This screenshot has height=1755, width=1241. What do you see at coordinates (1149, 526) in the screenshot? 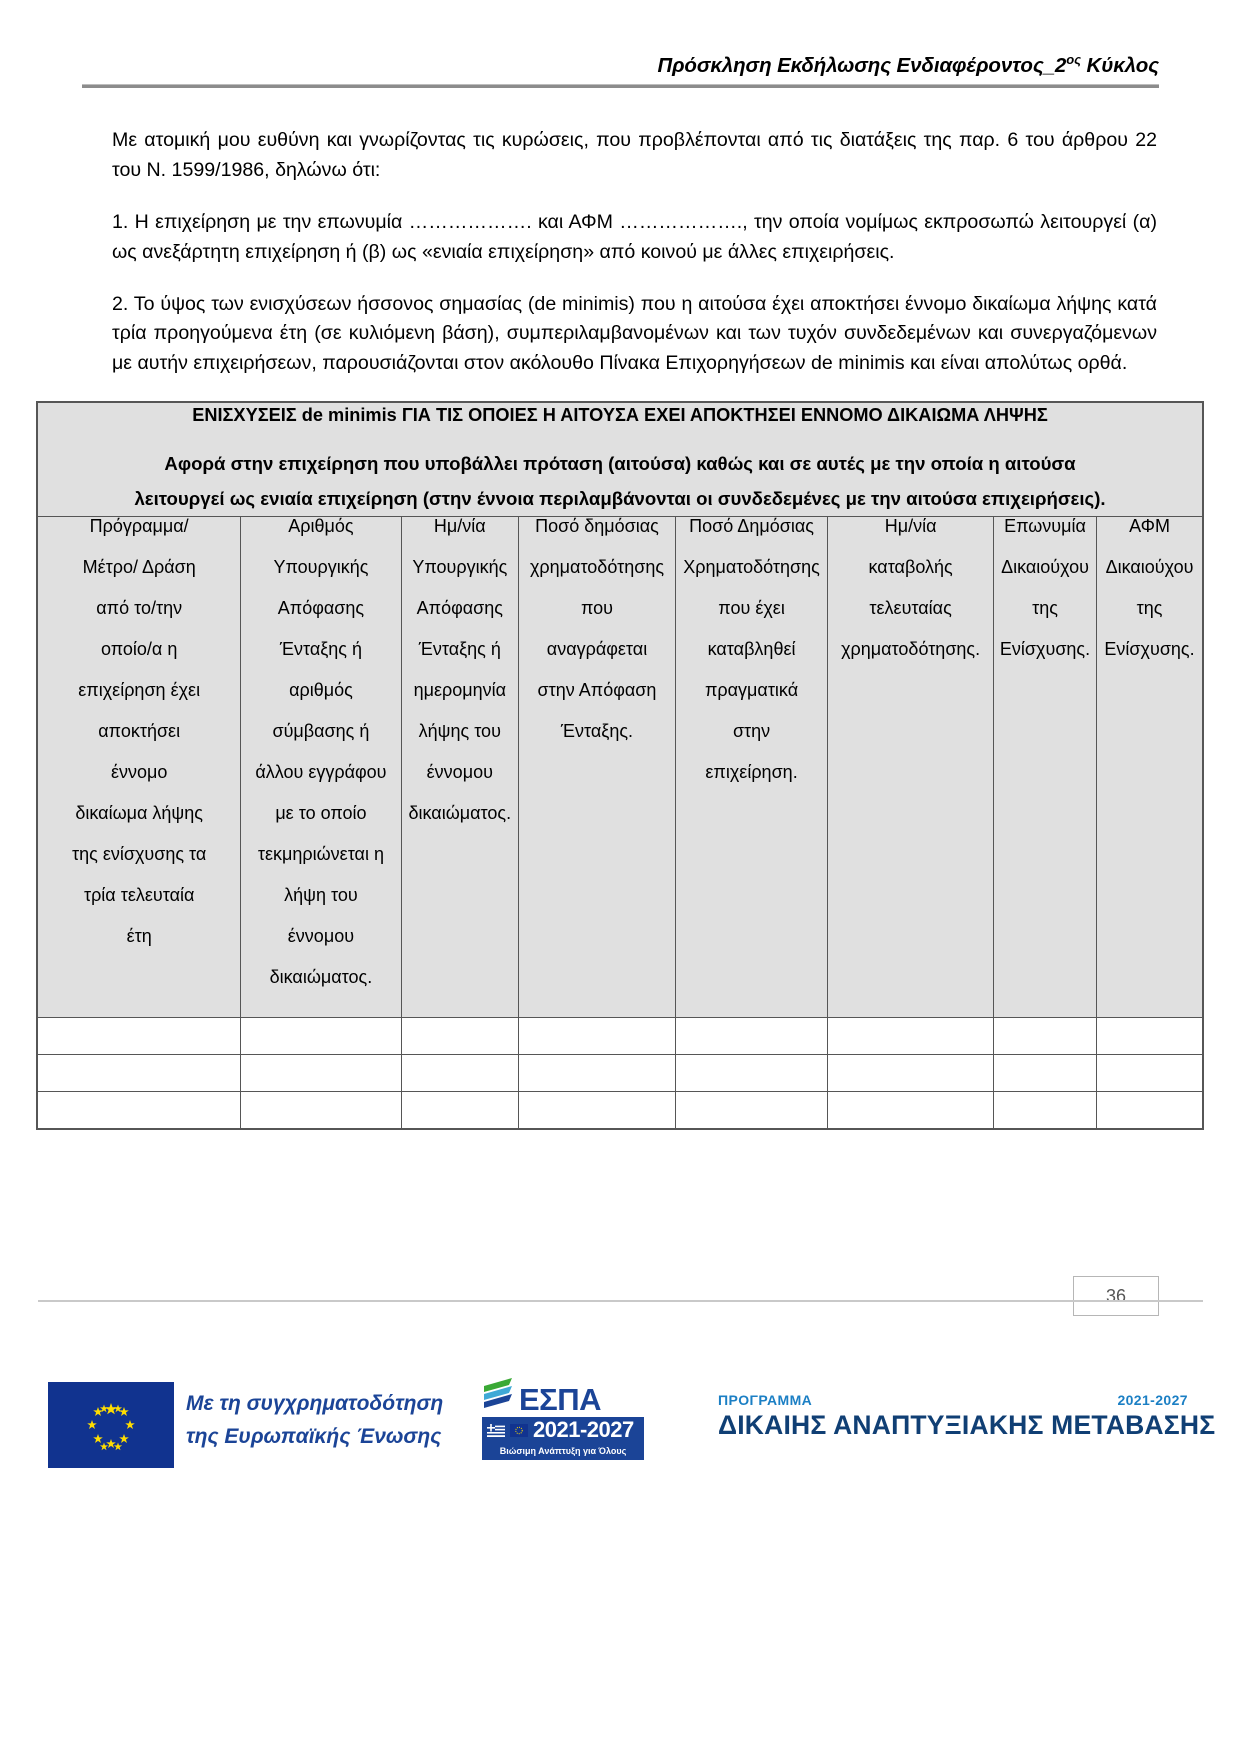
I see `table-column-header-line: ΑΦΜ` at bounding box center [1149, 526].